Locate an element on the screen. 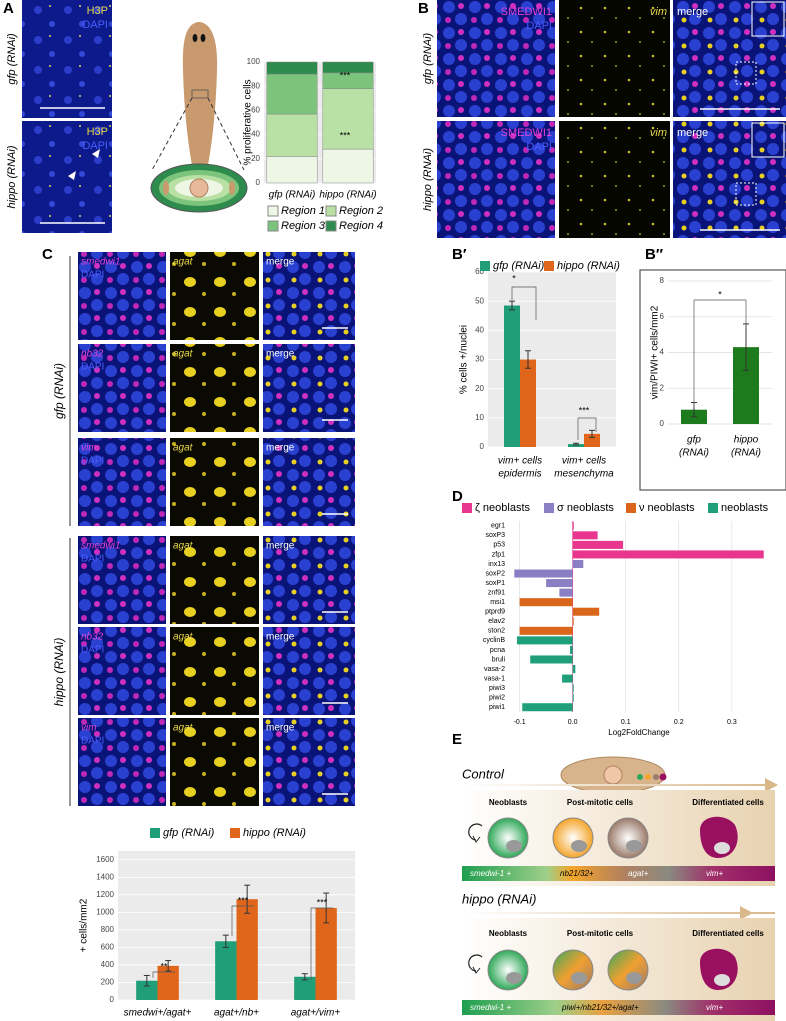  x-tick-label: epidermis is located at coordinates (519, 474).